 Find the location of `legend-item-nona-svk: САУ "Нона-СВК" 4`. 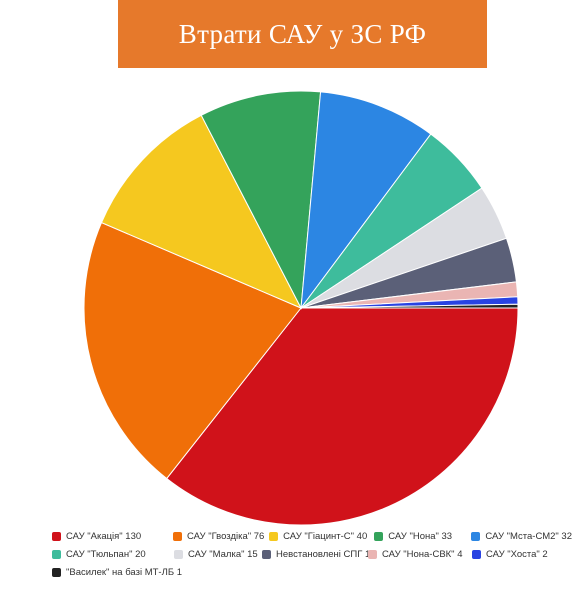

legend-item-nona-svk: САУ "Нона-СВК" 4 is located at coordinates (420, 554).